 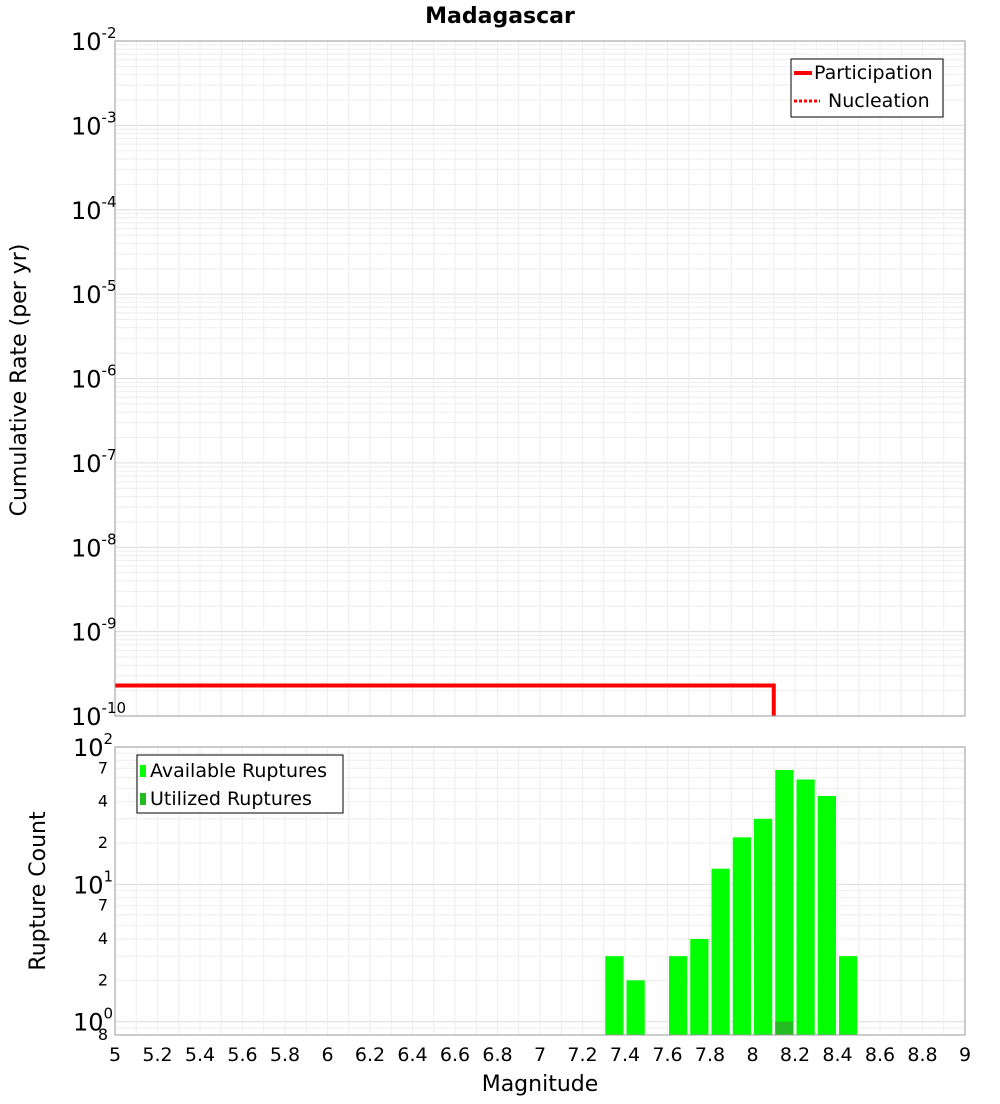 What do you see at coordinates (879, 101) in the screenshot?
I see `legend-nucleation-label: Nucleation` at bounding box center [879, 101].